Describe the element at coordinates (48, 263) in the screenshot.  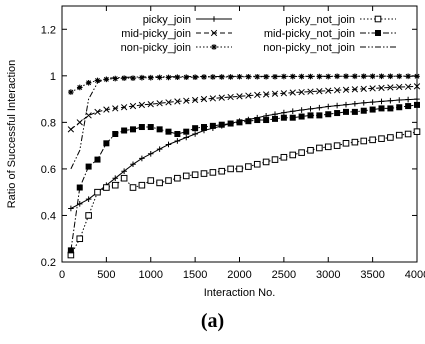
I see `y-tick-label: 0.2` at that location.